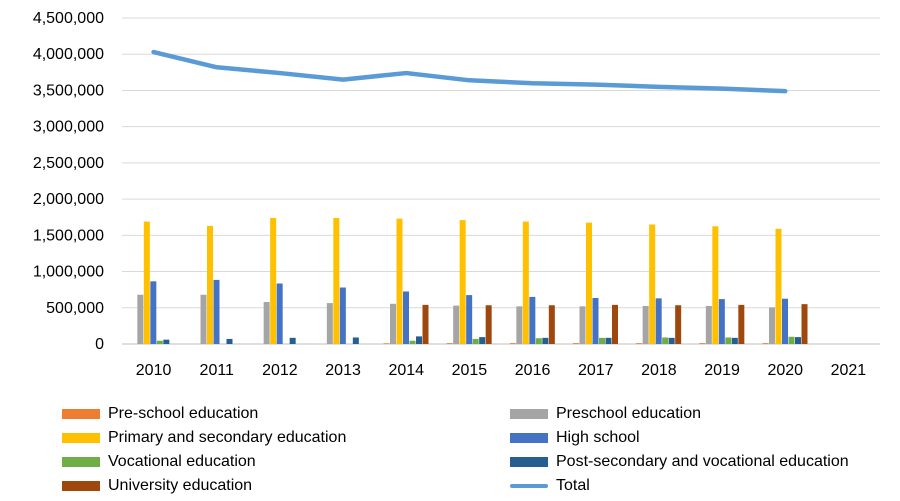 This screenshot has height=501, width=900. What do you see at coordinates (700, 438) in the screenshot?
I see `legend-item-high-school: High school` at bounding box center [700, 438].